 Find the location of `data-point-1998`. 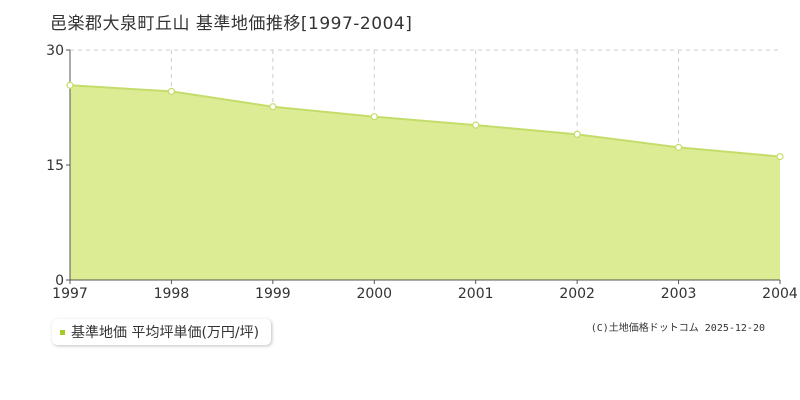

data-point-1998 is located at coordinates (171, 91).